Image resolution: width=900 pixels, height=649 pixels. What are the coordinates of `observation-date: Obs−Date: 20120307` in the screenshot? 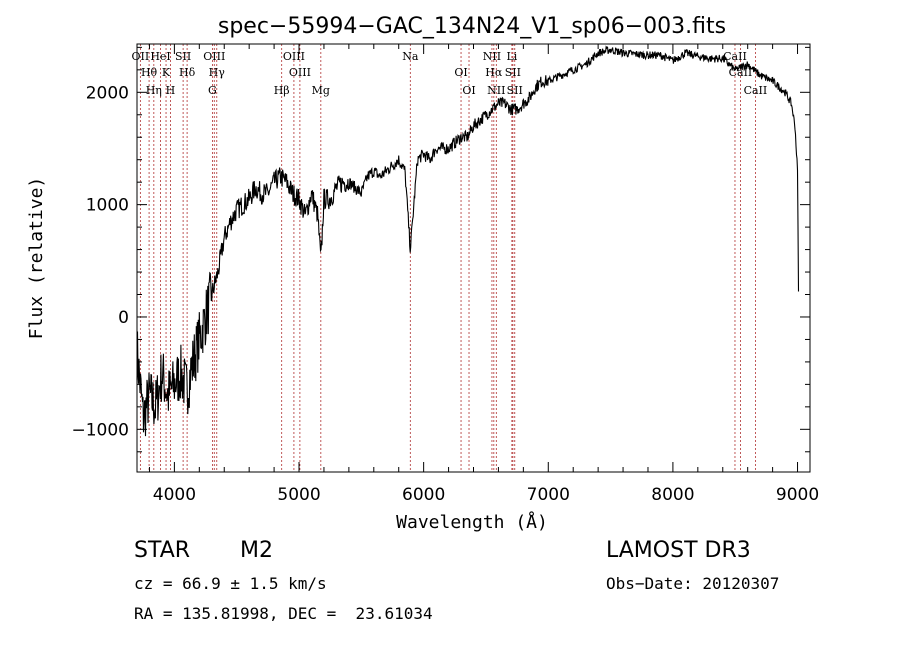 It's located at (693, 583).